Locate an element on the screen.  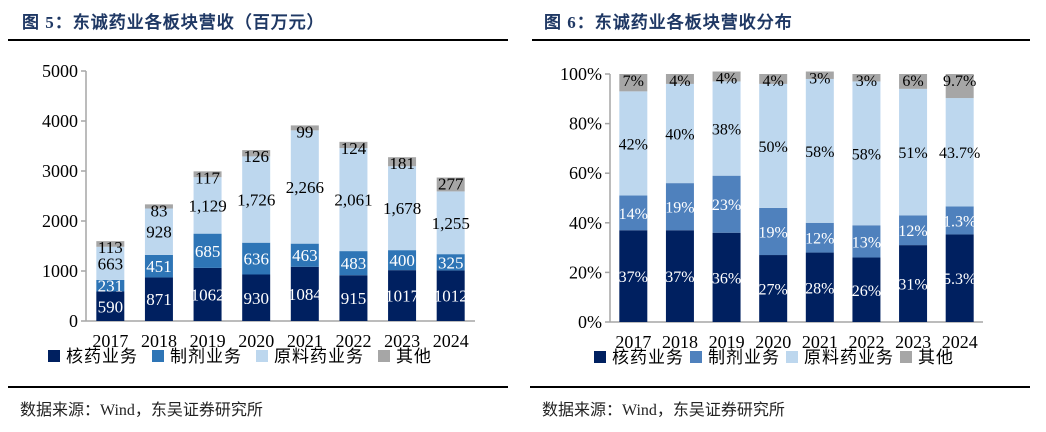
figure-5-source: 数据来源：Wind，东吴证券研究所 is located at coordinates (141, 410).